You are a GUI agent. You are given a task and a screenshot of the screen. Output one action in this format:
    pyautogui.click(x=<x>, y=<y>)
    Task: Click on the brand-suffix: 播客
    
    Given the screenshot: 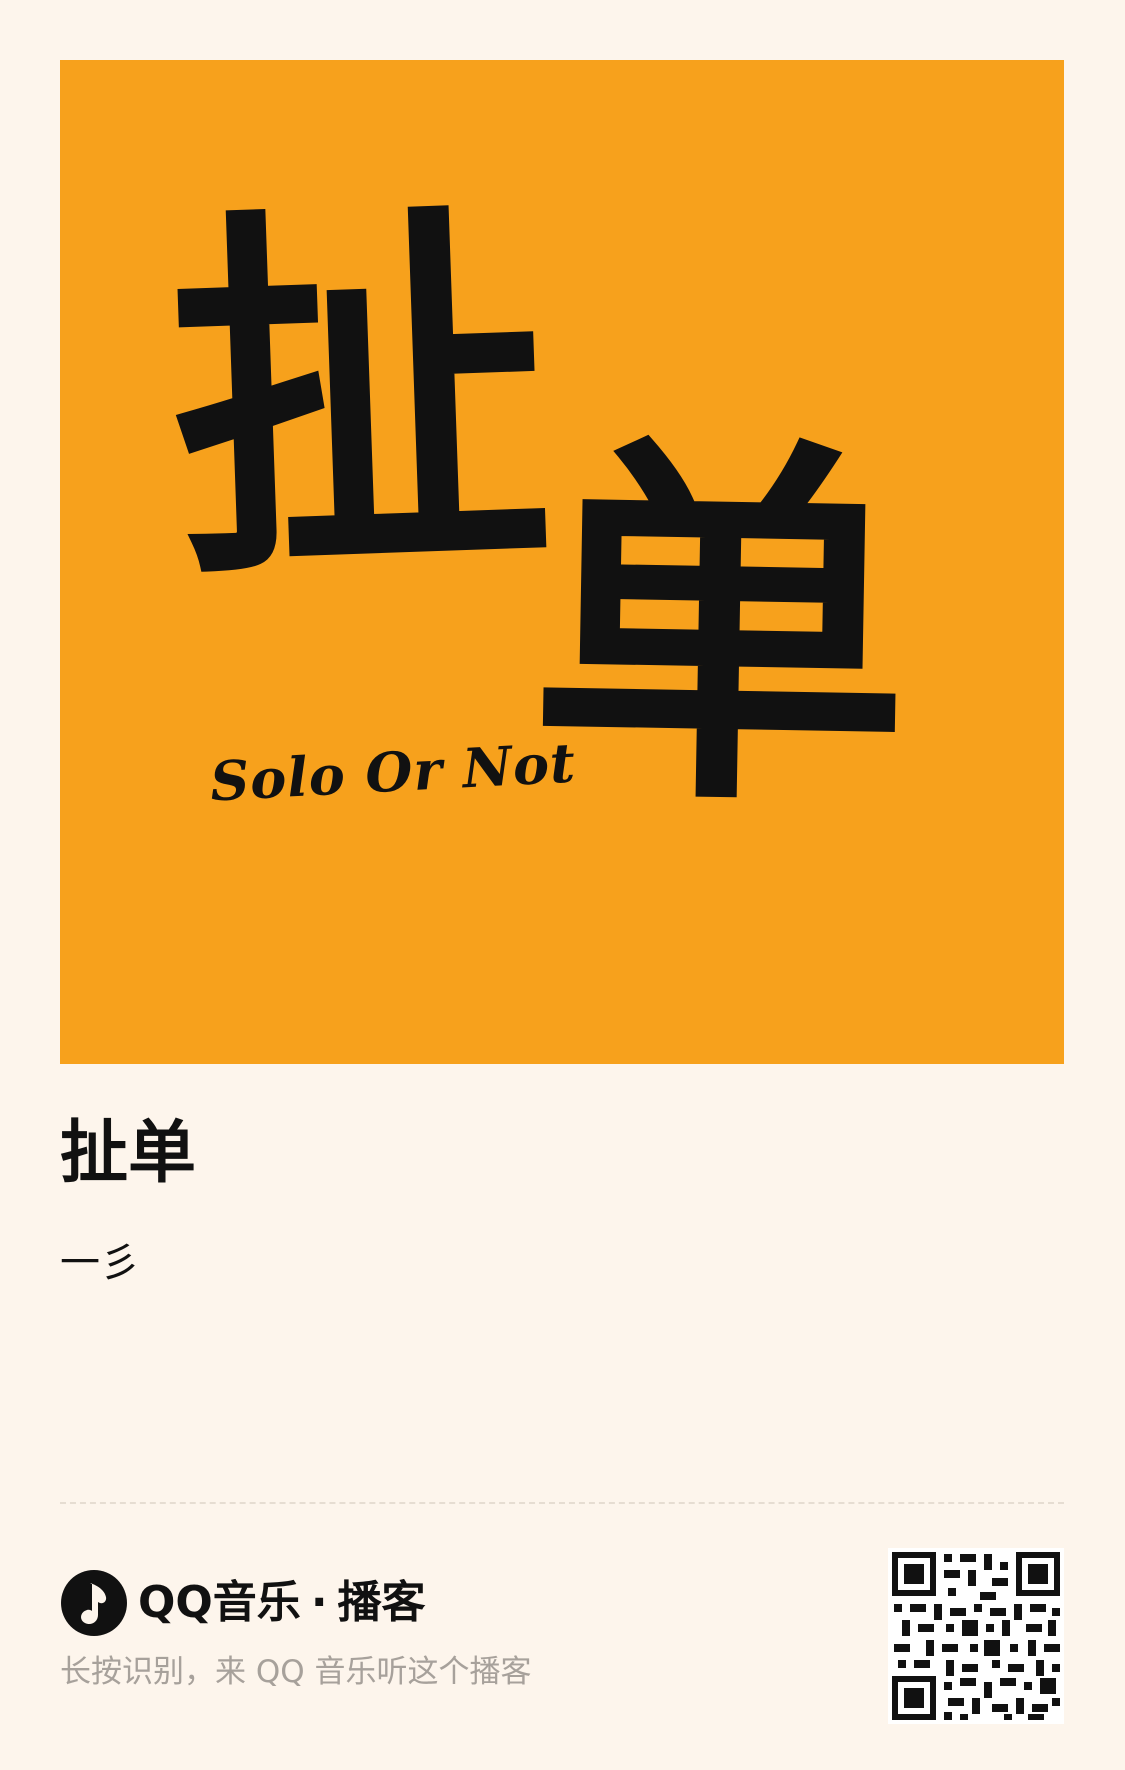 What is the action you would take?
    pyautogui.click(x=381, y=1602)
    